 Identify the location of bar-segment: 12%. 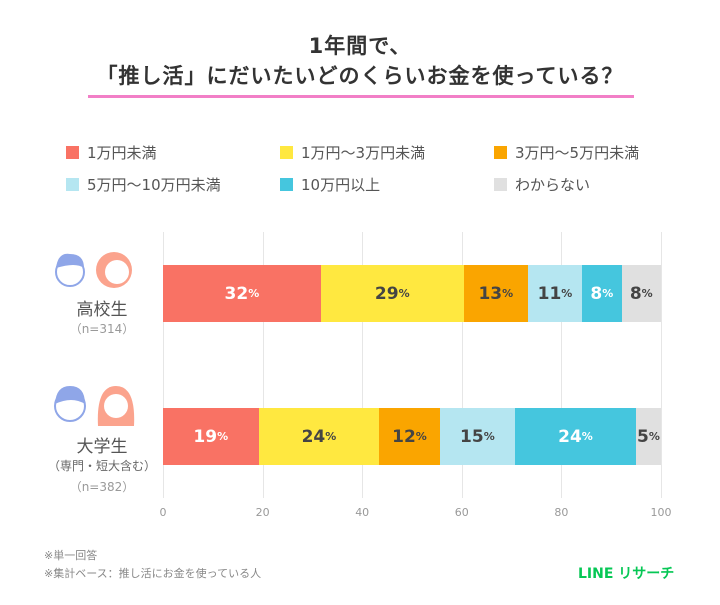
(409, 436).